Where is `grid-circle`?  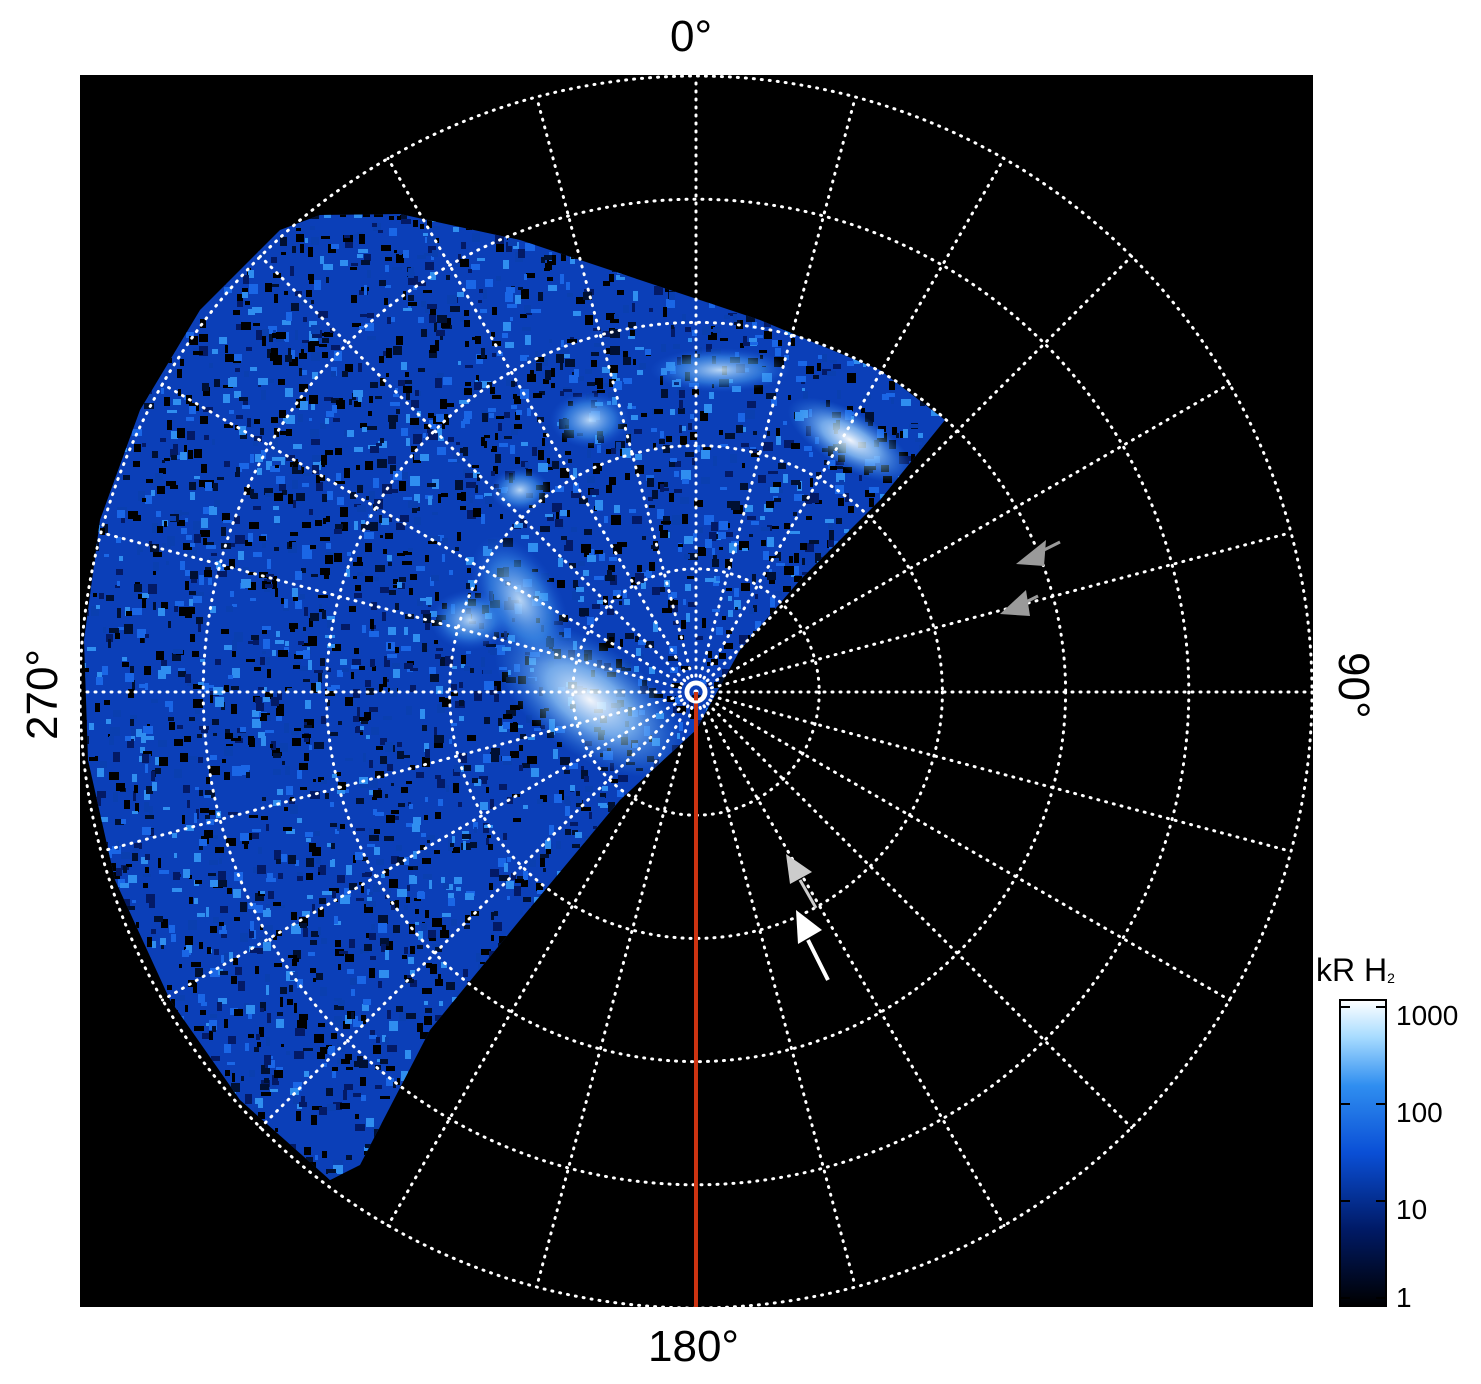 grid-circle is located at coordinates (696, 692).